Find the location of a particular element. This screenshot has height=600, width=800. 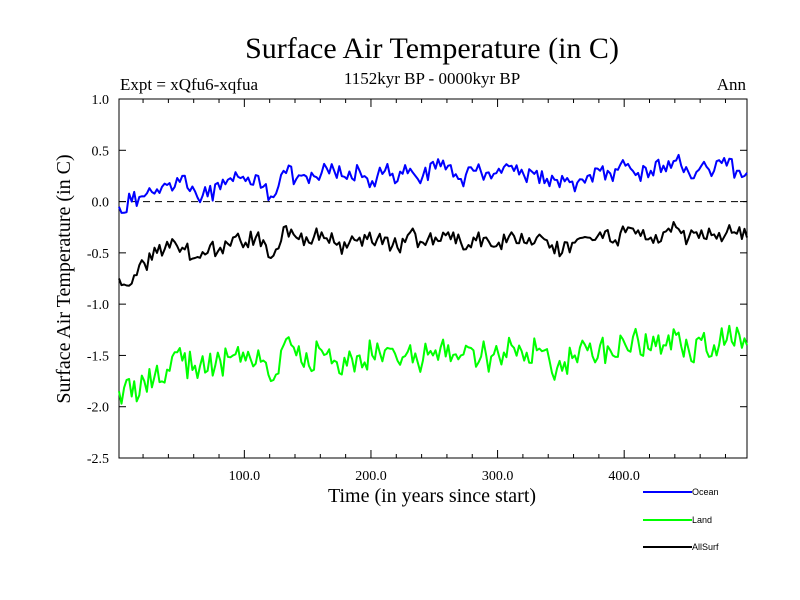

legend-label-ocean: Ocean is located at coordinates (705, 492).